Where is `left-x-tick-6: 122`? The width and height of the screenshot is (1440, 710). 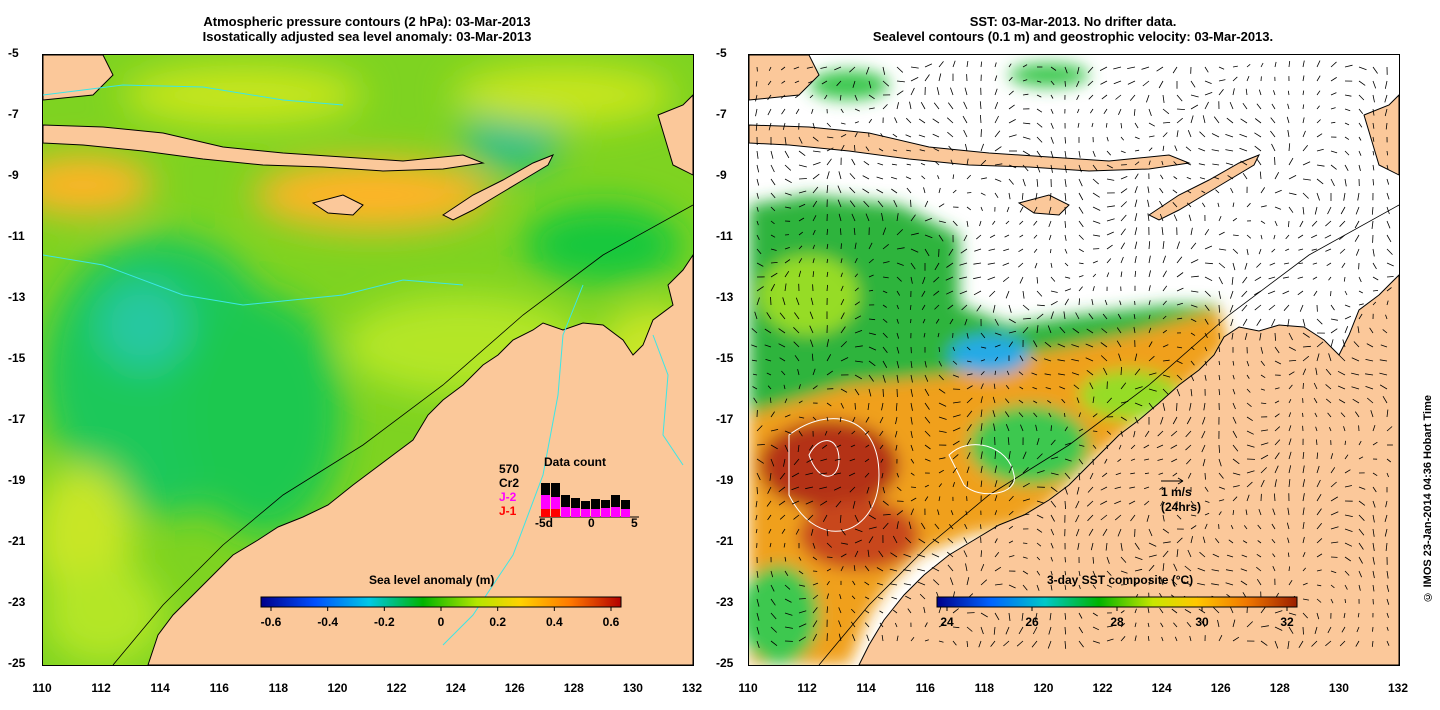
left-x-tick-6: 122 is located at coordinates (396, 688).